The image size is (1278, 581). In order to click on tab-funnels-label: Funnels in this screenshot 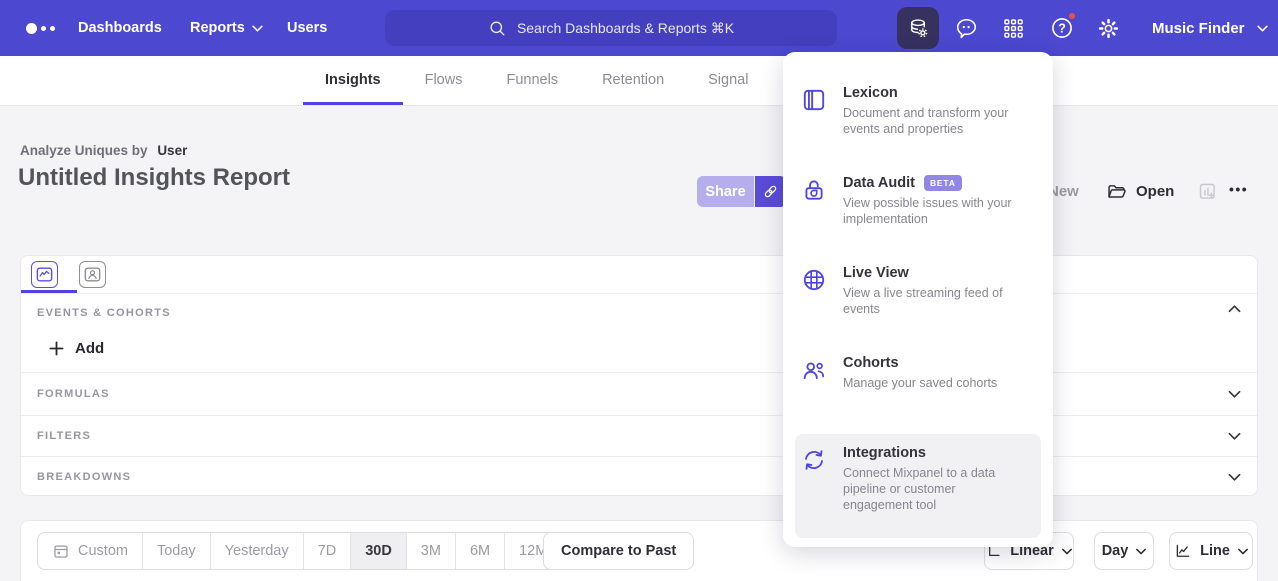, I will do `click(532, 80)`.